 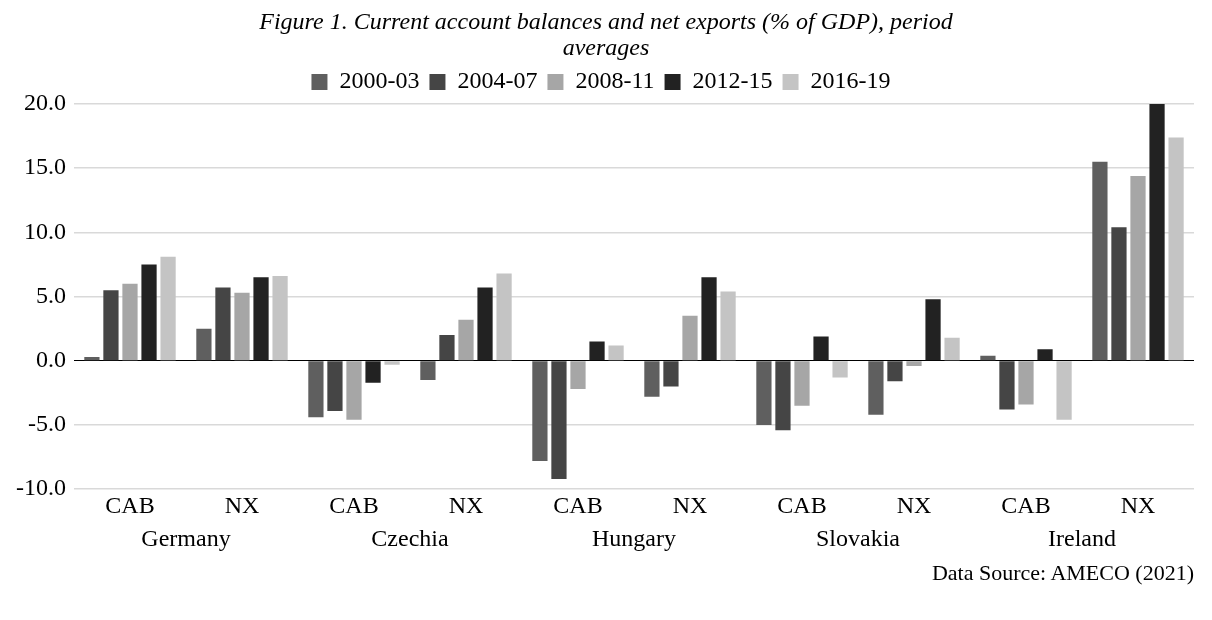 What do you see at coordinates (50, 294) in the screenshot?
I see `y-tick-label: 5.0` at bounding box center [50, 294].